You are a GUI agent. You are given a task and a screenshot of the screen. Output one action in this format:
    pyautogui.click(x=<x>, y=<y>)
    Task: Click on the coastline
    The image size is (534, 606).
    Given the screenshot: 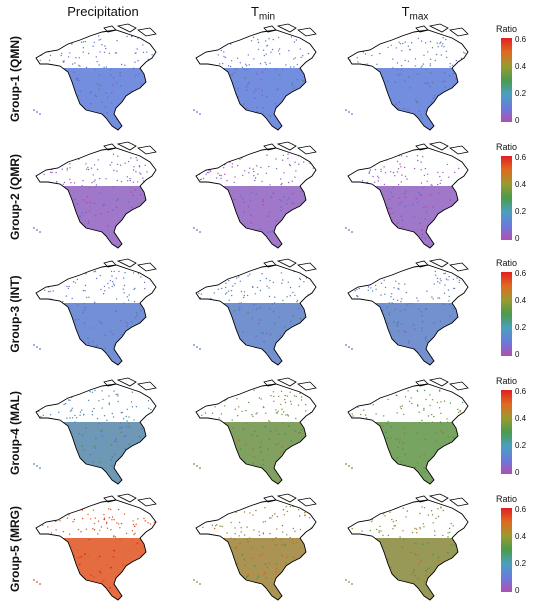 What is the action you would take?
    pyautogui.click(x=96, y=198)
    